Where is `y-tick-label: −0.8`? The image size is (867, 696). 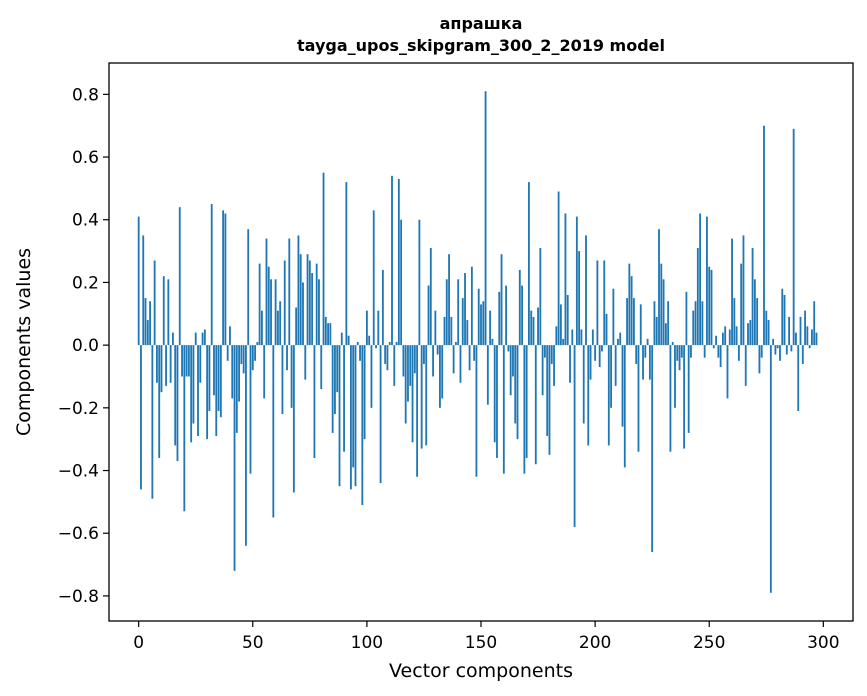
y-tick-label: −0.8 is located at coordinates (78, 597).